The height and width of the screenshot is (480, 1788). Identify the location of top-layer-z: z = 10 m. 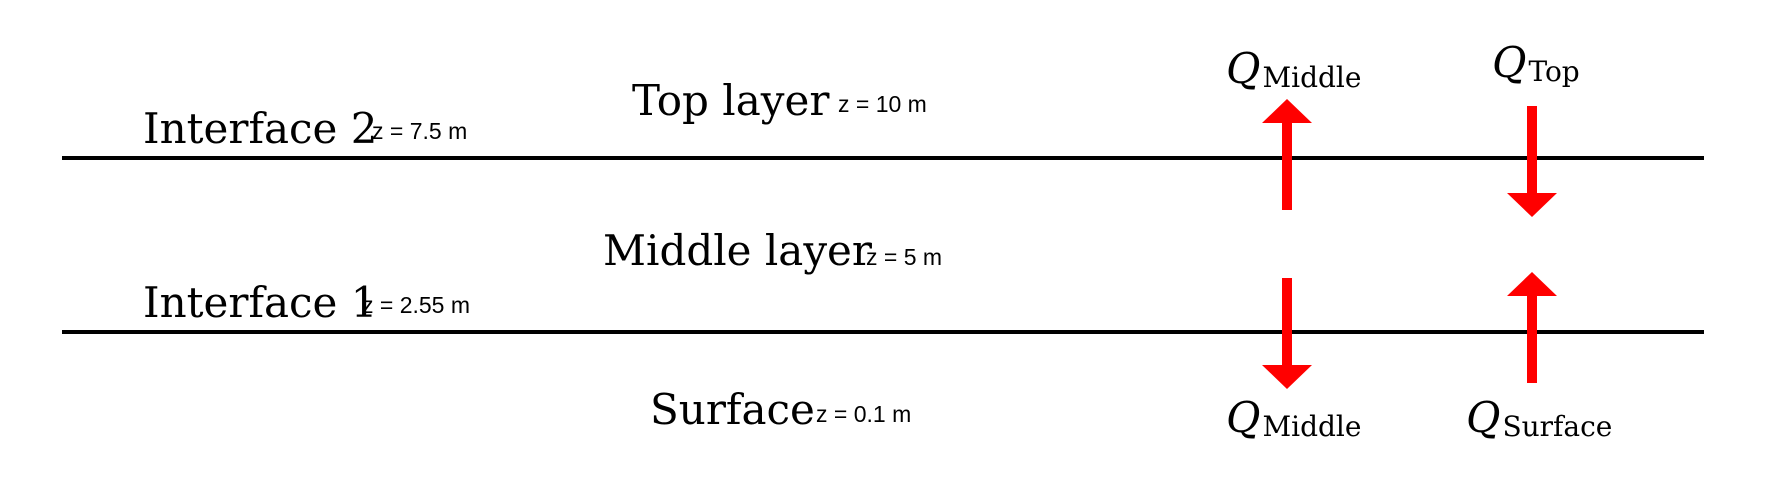
(882, 104).